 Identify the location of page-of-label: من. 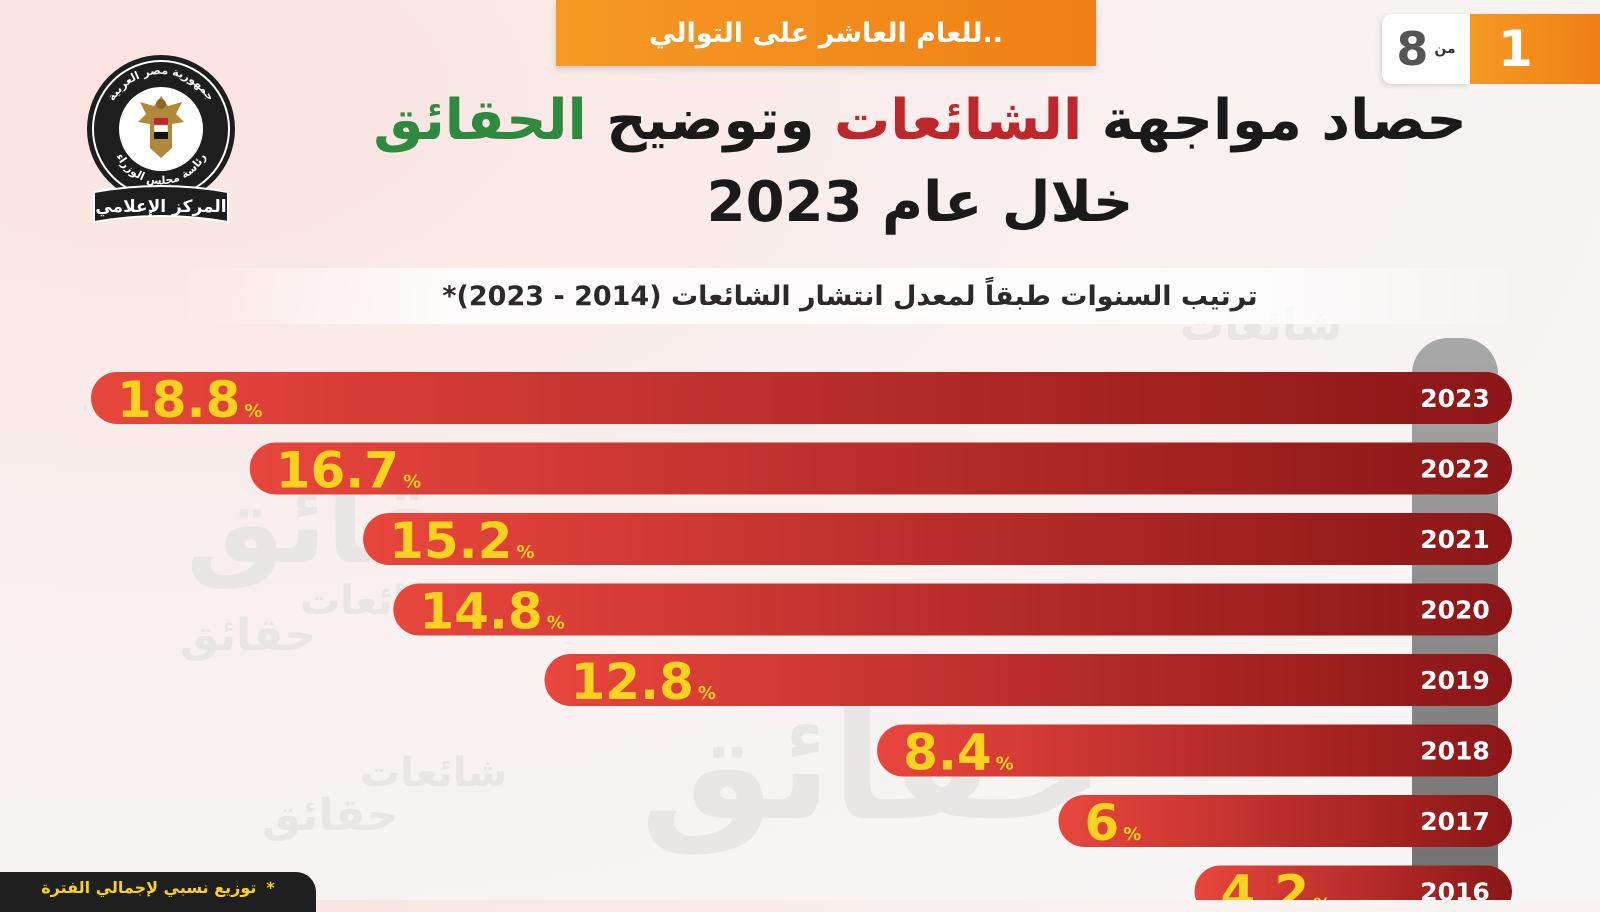
(1445, 49).